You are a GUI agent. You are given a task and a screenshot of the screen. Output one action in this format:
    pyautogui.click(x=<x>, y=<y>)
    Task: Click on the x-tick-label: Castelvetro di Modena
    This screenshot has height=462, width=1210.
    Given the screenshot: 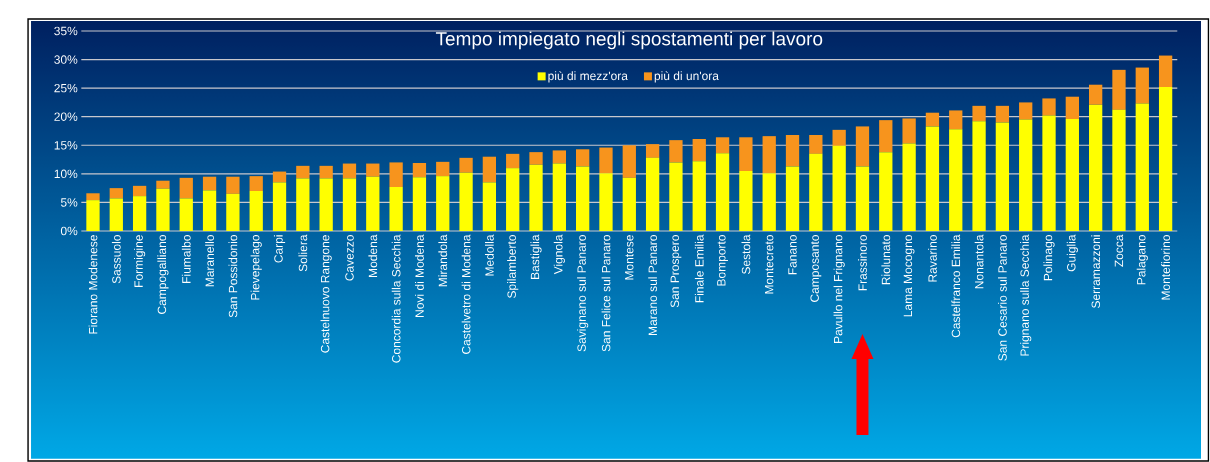 What is the action you would take?
    pyautogui.click(x=466, y=294)
    